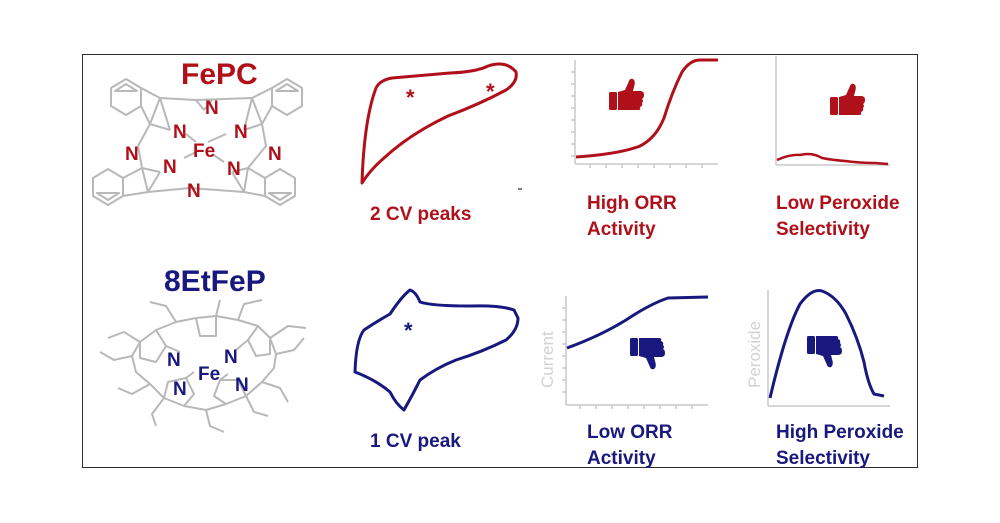 The image size is (1000, 523). I want to click on etfep-cv-curve, so click(436, 350).